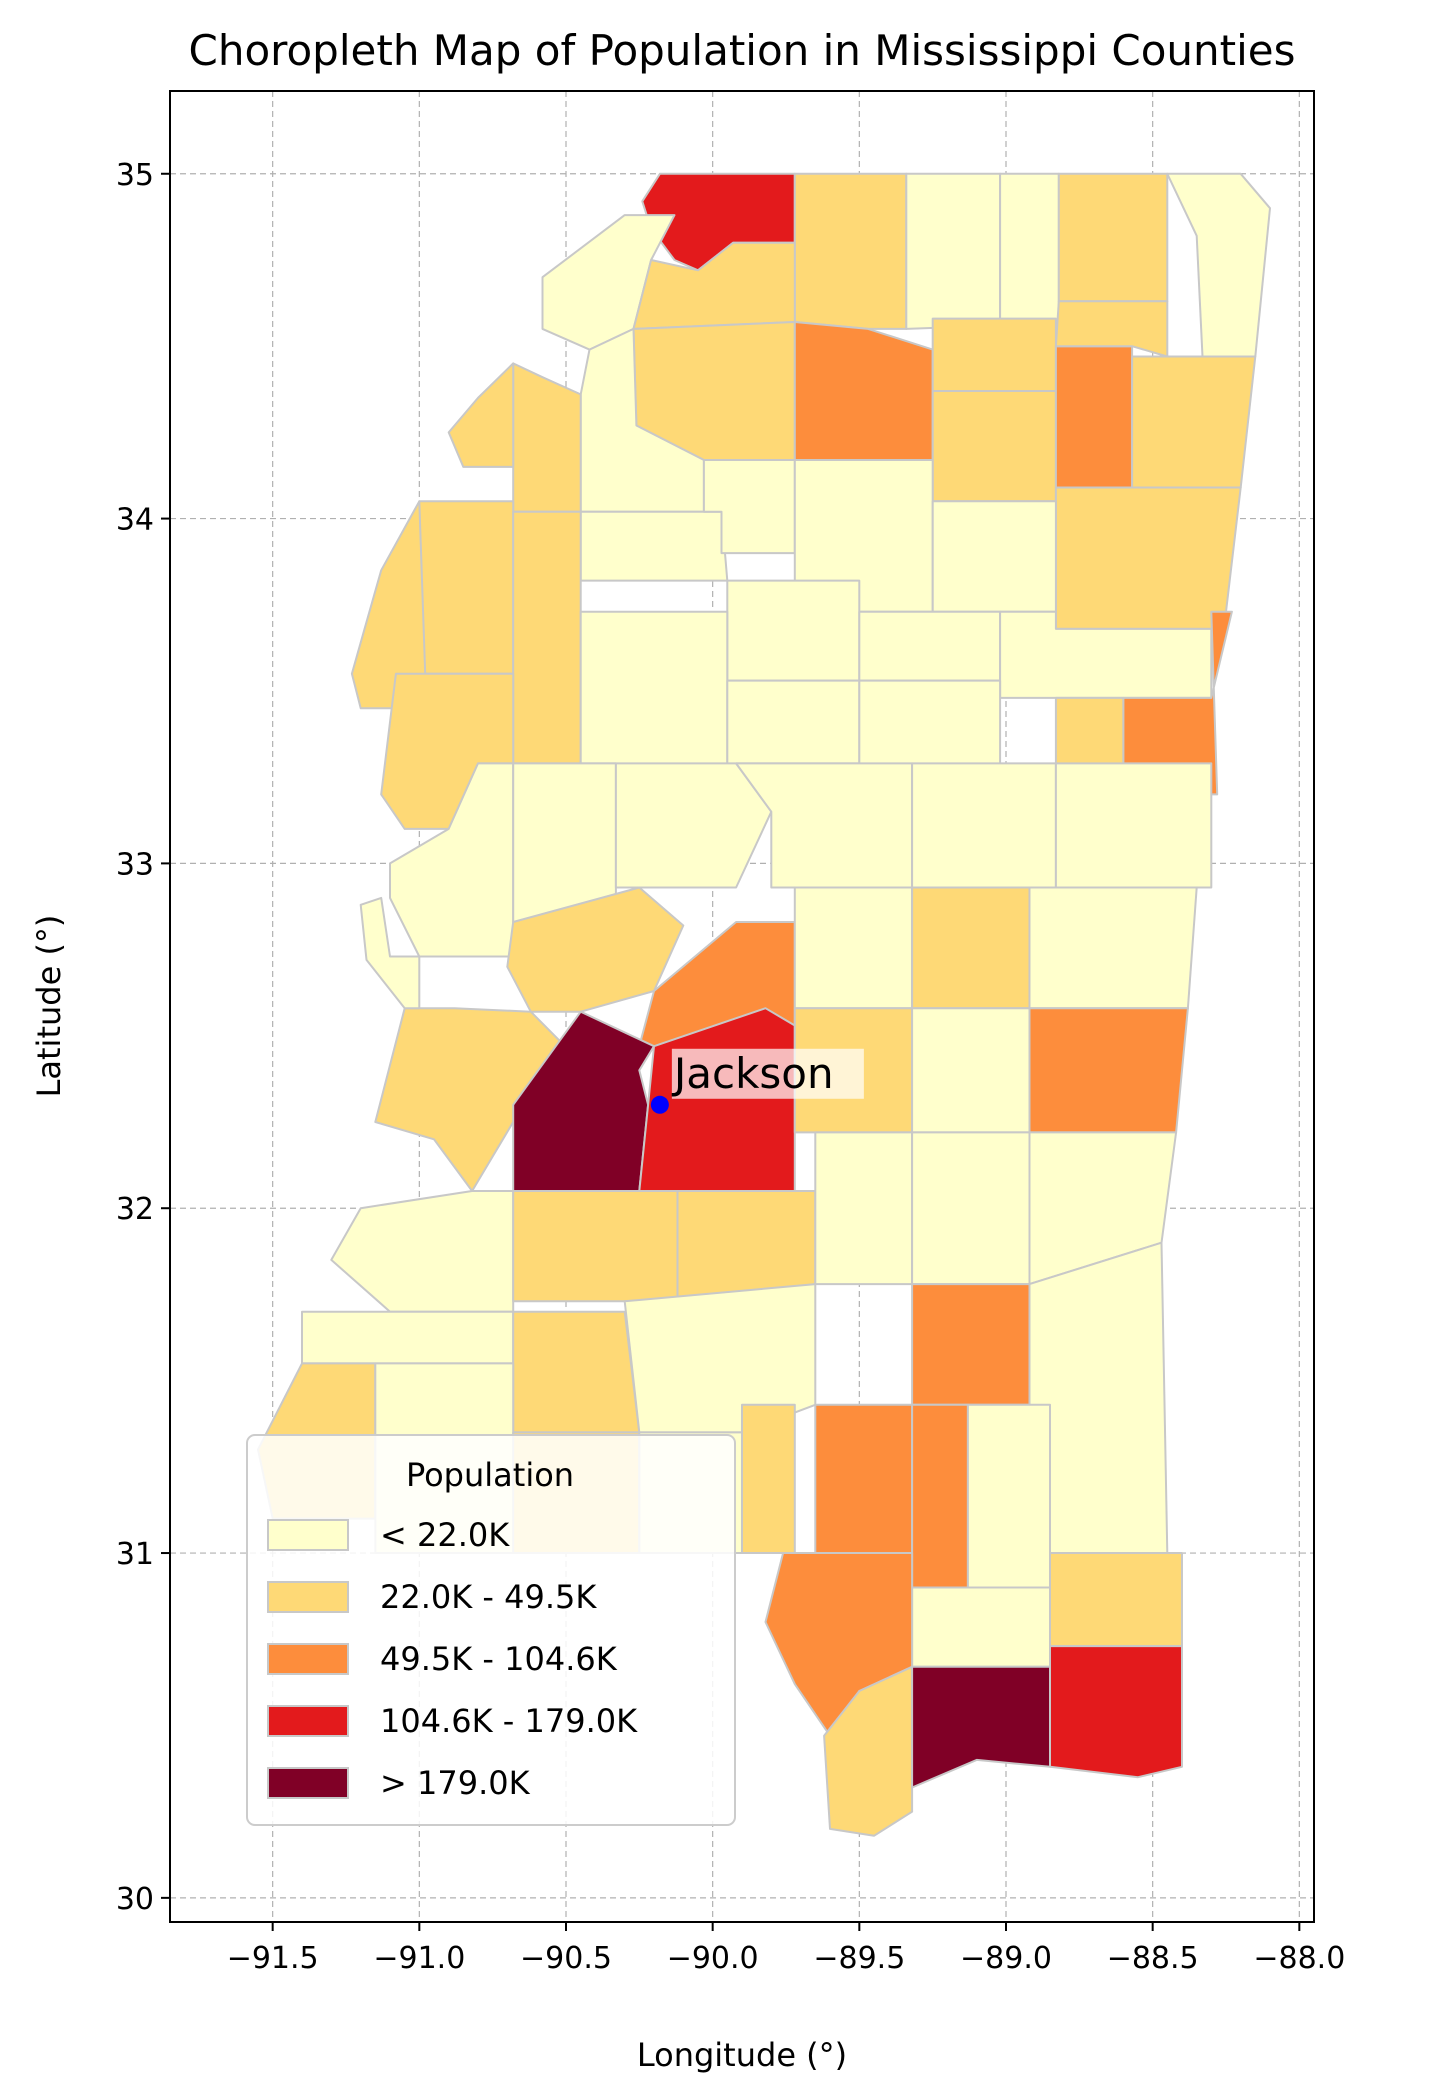  Describe the element at coordinates (488, 1597) in the screenshot. I see `legend-entry-label: 22.0K - 49.5K` at that location.